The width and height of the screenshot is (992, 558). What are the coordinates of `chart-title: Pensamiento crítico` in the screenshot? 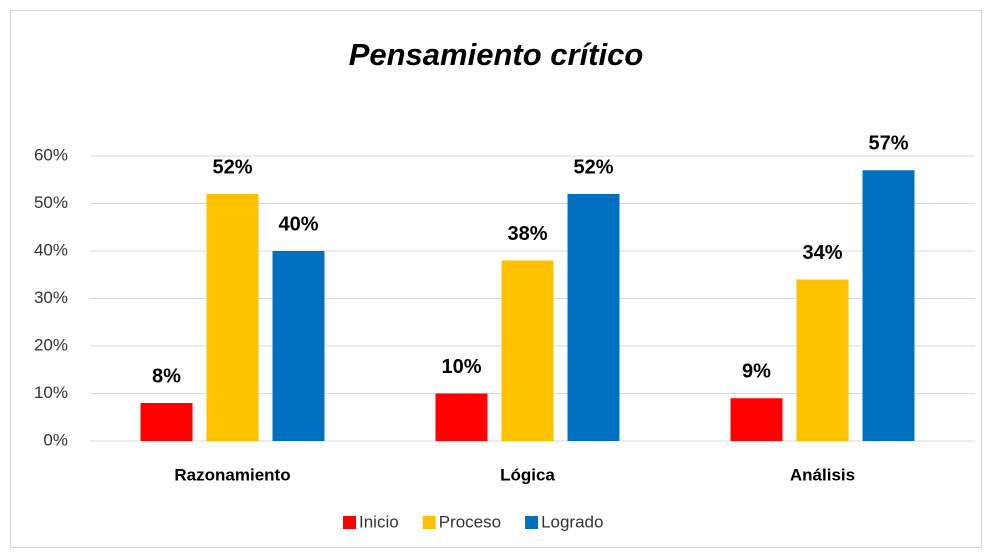 It's located at (496, 54).